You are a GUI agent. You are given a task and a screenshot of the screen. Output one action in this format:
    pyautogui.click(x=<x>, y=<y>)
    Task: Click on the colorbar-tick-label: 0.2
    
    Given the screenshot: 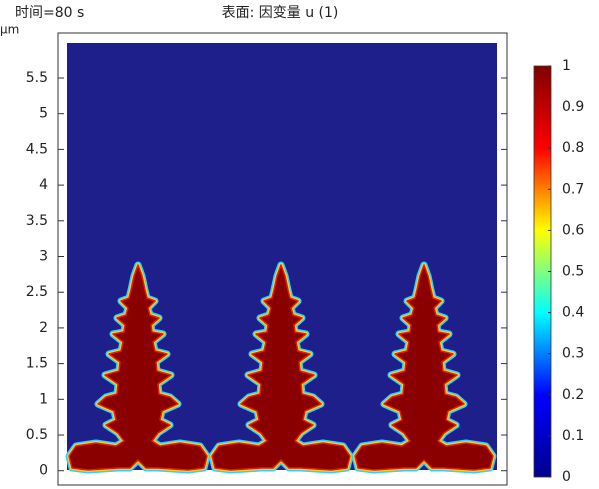 What is the action you would take?
    pyautogui.click(x=573, y=395)
    